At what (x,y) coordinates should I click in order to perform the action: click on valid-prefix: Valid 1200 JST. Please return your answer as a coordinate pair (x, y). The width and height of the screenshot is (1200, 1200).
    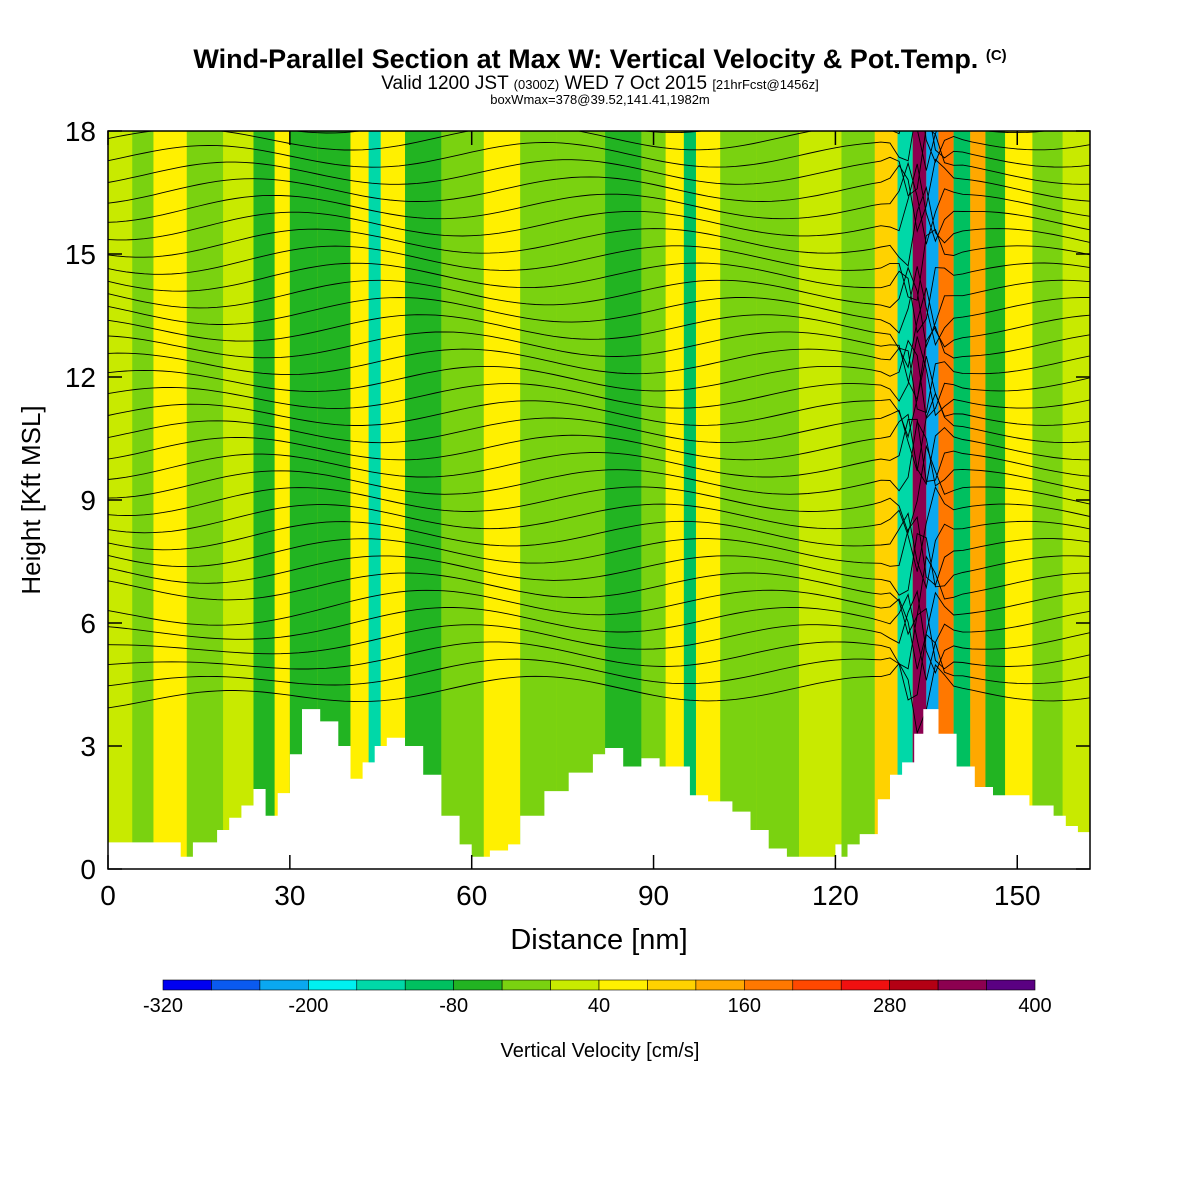
    Looking at the image, I should click on (445, 83).